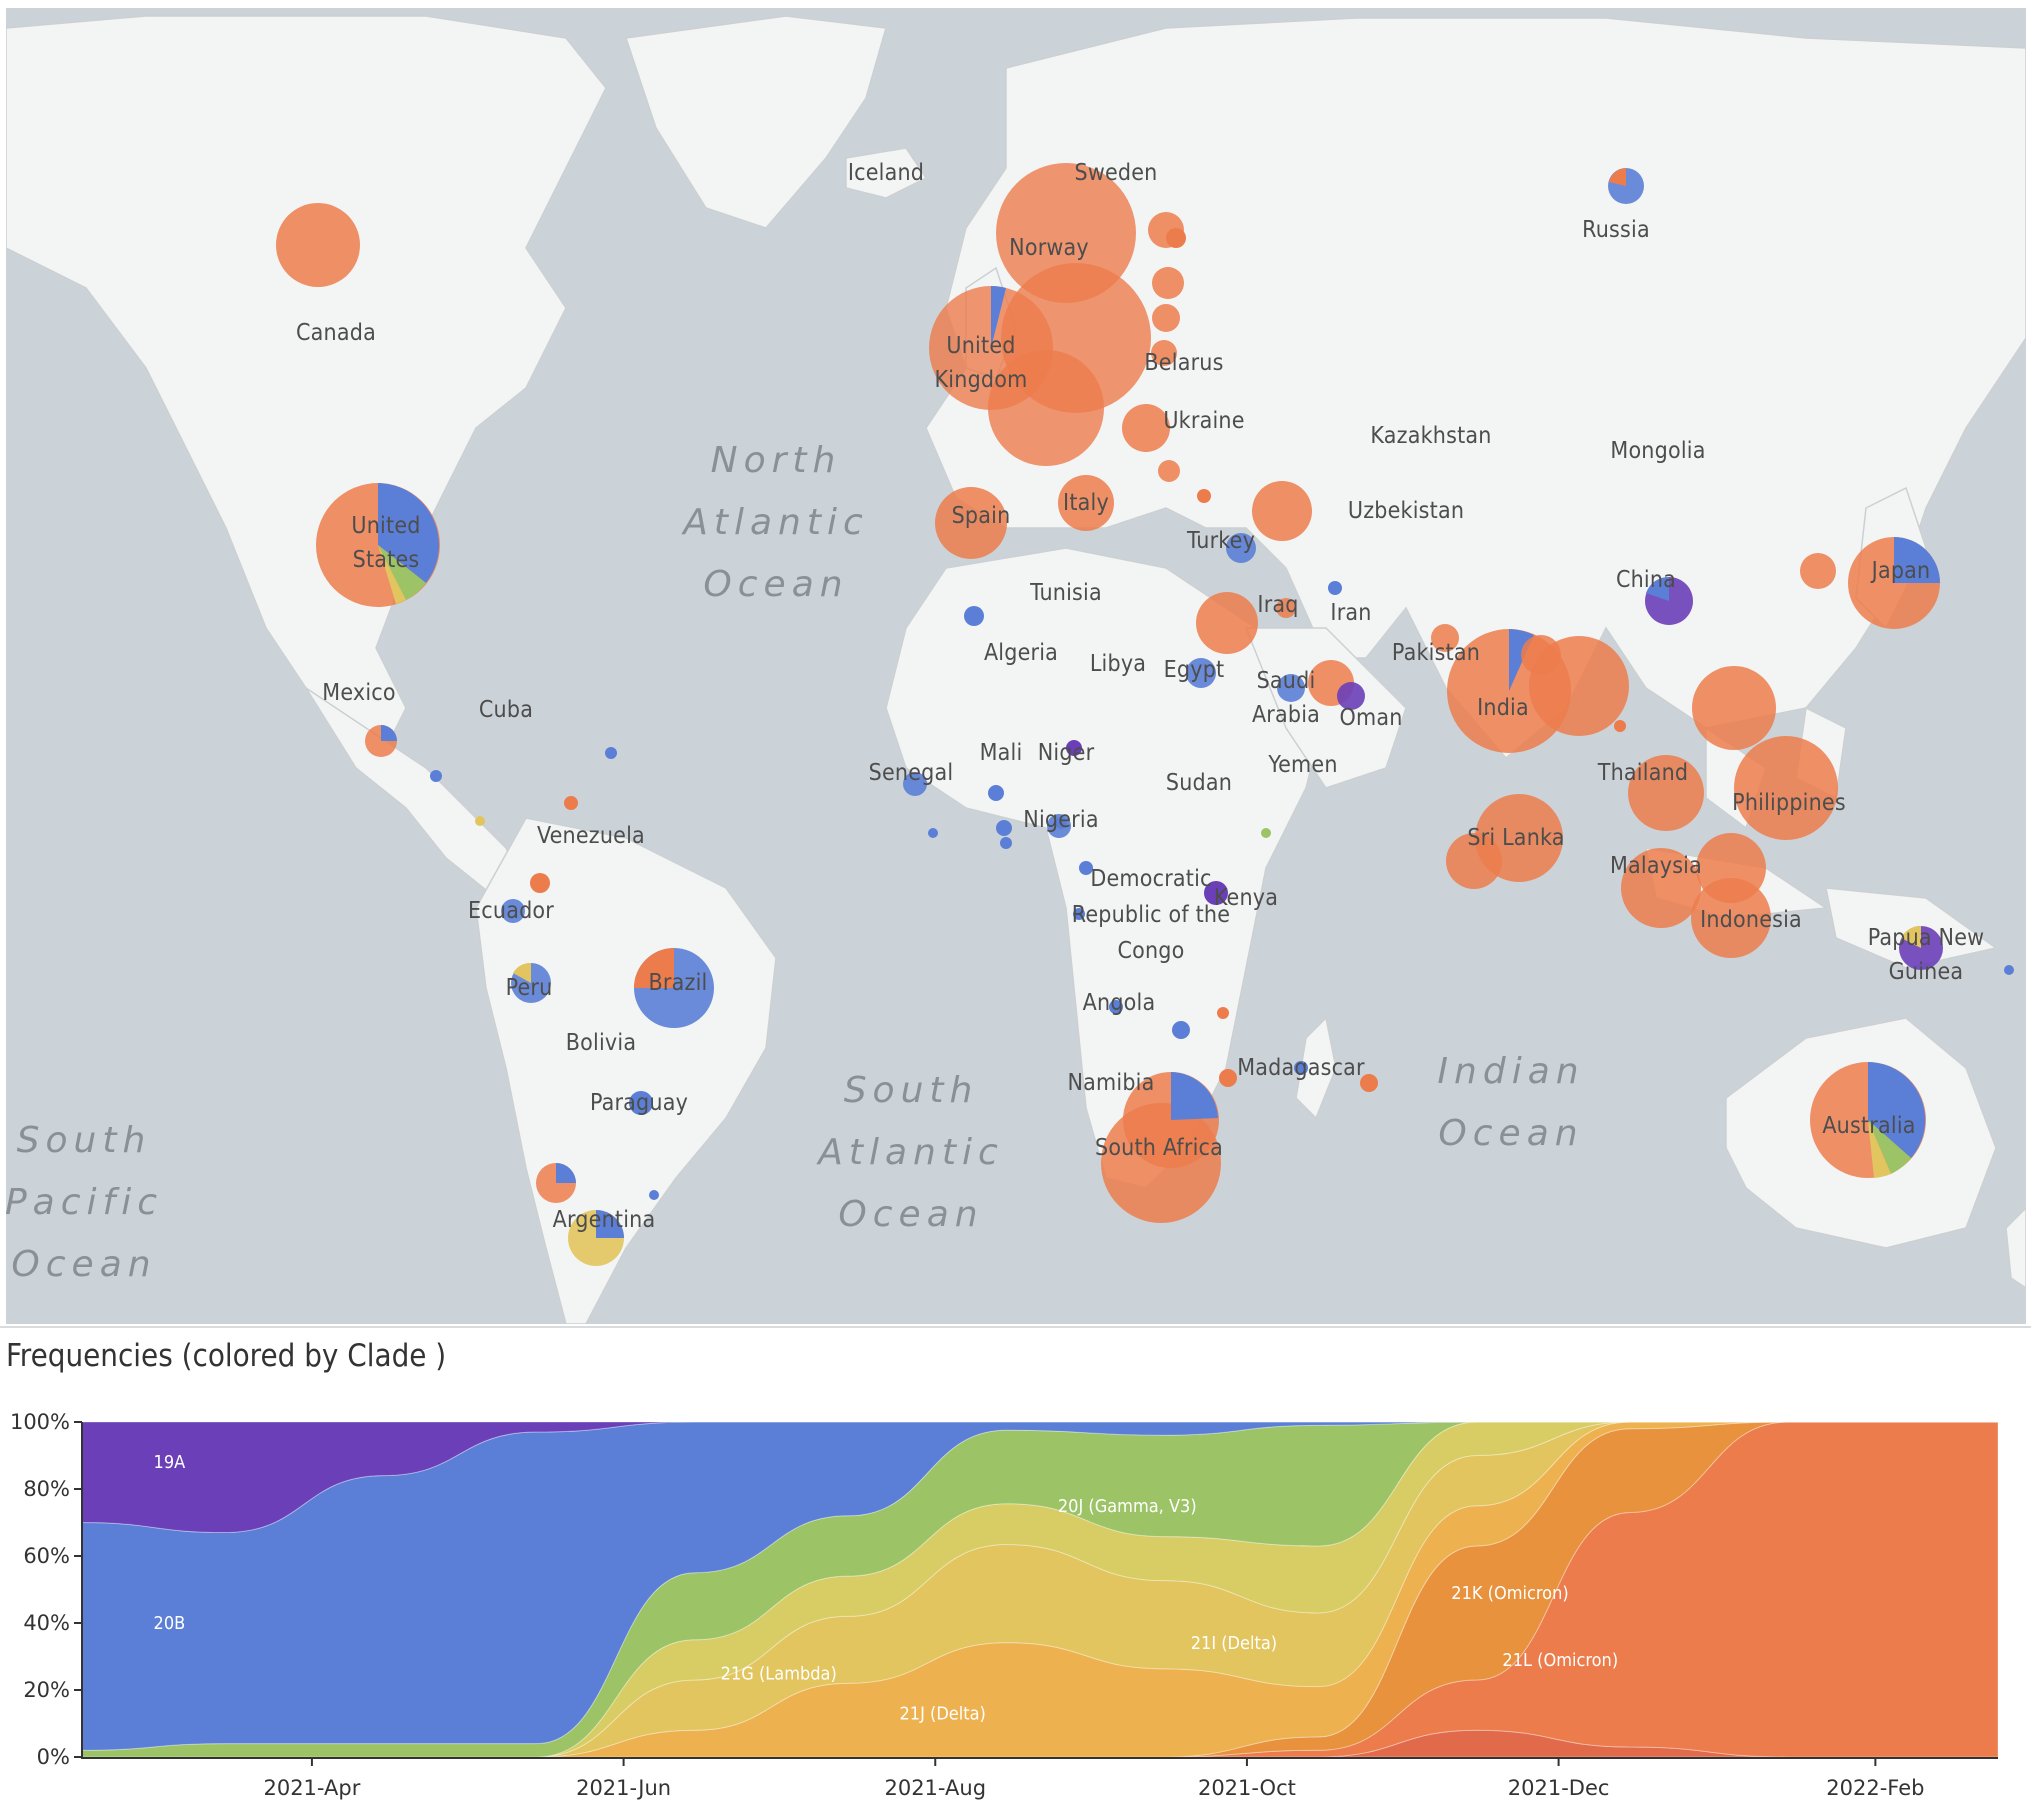 The height and width of the screenshot is (1815, 2031). I want to click on country-label: Norway, so click(1049, 248).